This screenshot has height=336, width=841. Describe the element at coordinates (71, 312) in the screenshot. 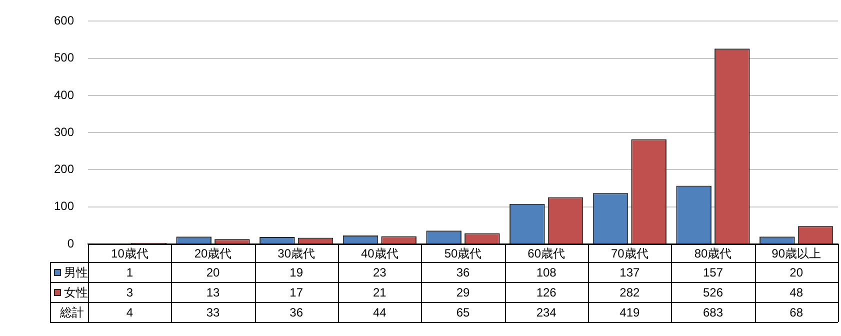

I see `text: 総計` at that location.